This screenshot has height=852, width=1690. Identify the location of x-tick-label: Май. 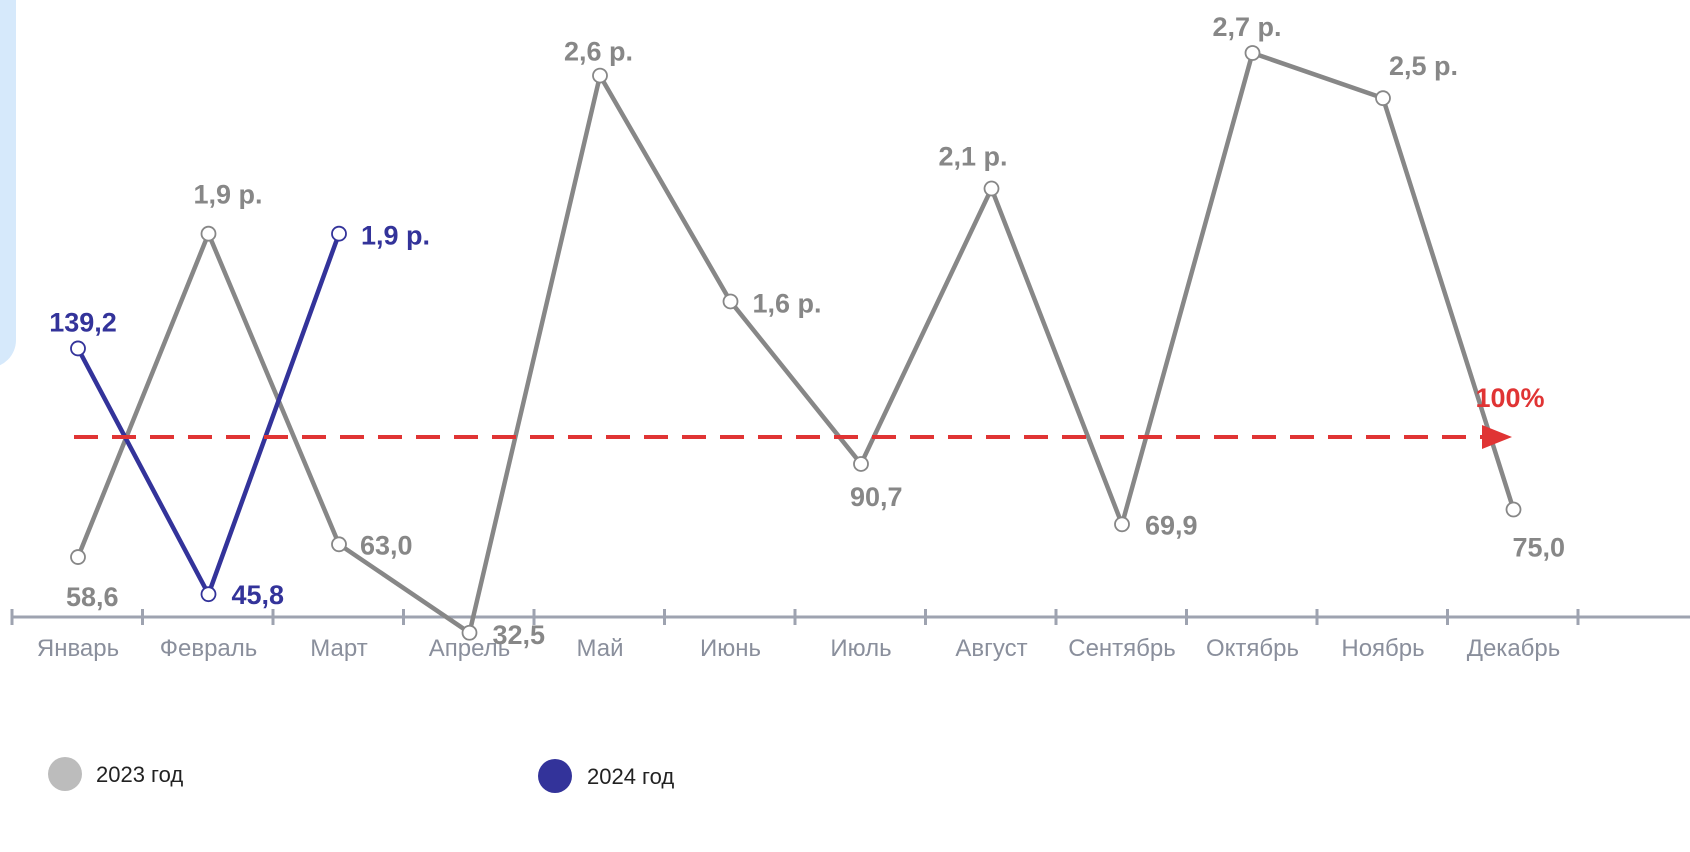
(599, 648).